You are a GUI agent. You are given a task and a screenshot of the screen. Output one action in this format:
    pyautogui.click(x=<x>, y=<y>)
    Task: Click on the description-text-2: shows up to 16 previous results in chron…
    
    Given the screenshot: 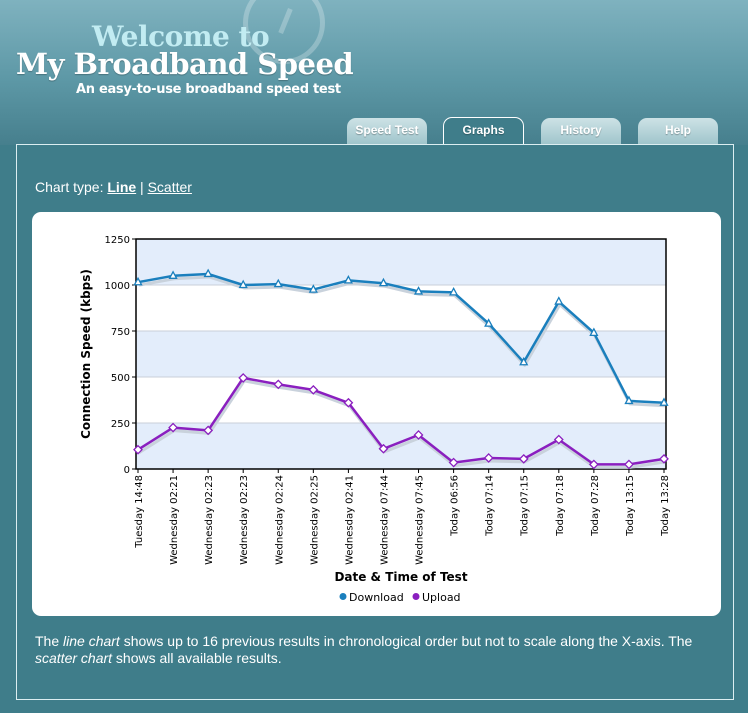 What is the action you would take?
    pyautogui.click(x=406, y=641)
    